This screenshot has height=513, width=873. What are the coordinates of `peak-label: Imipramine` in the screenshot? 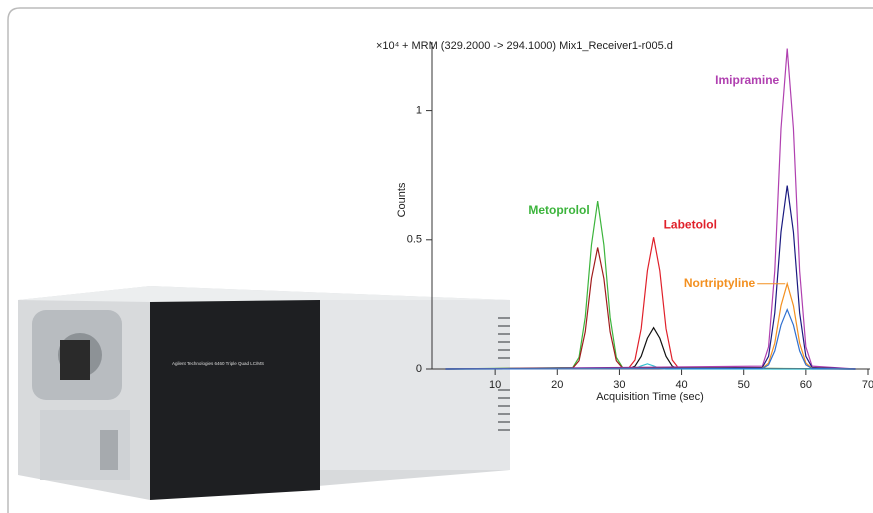 It's located at (747, 80).